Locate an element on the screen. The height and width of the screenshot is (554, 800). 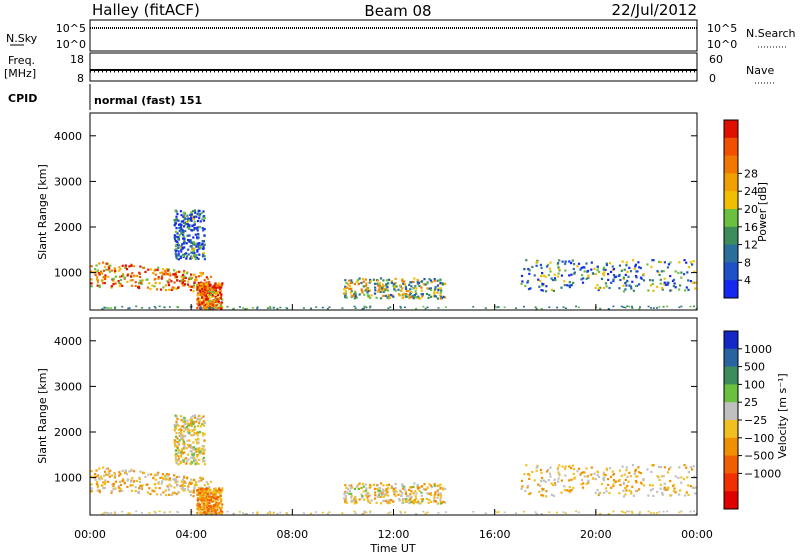
x-tick-label: 12:00 is located at coordinates (394, 534).